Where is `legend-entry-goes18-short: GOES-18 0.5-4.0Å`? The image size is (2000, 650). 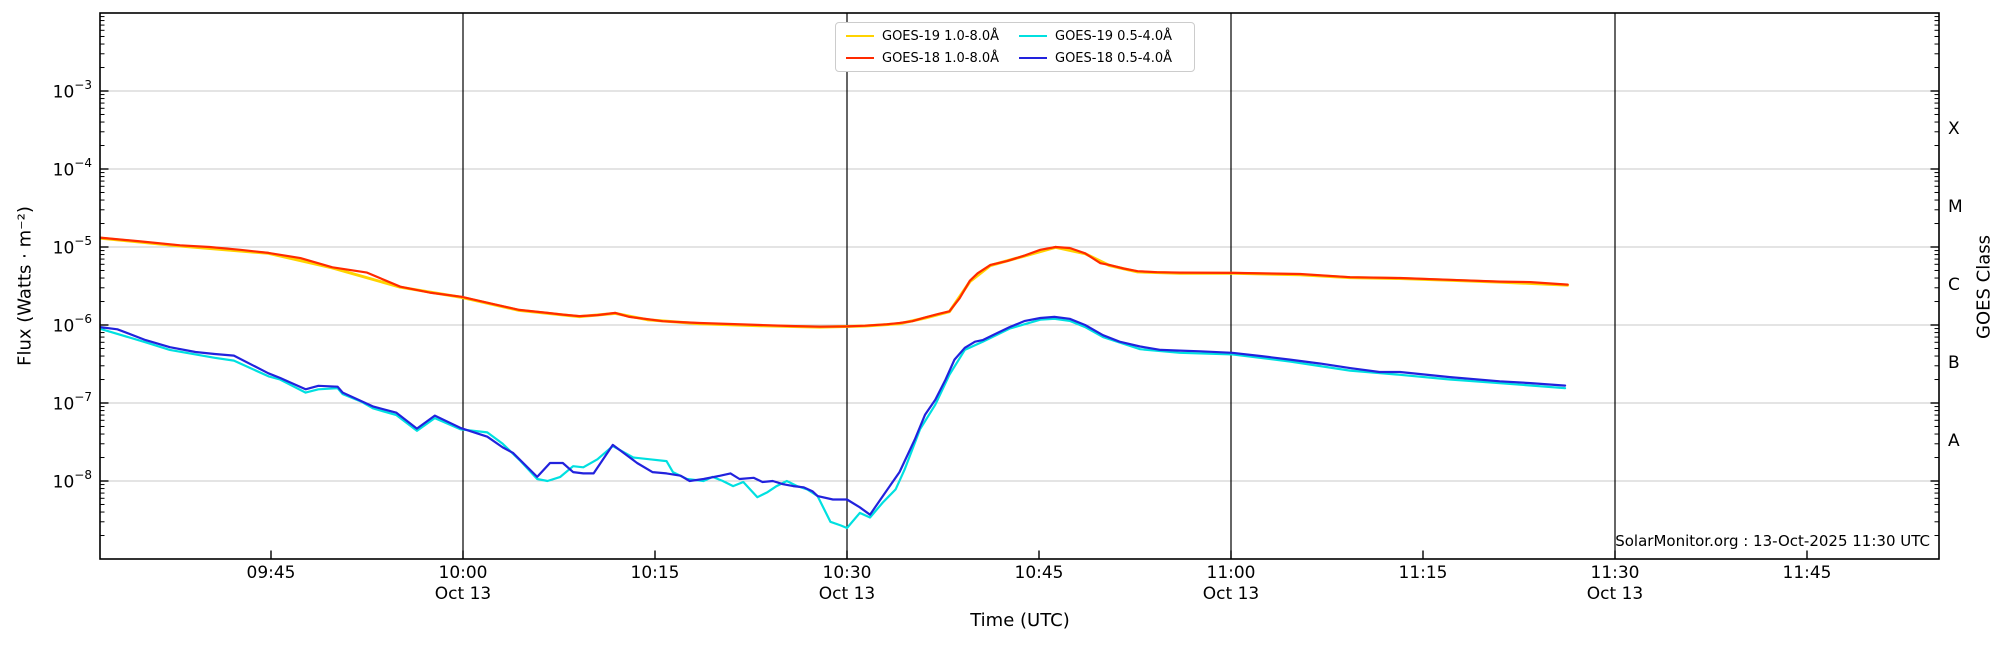 legend-entry-goes18-short: GOES-18 0.5-4.0Å is located at coordinates (1101, 58).